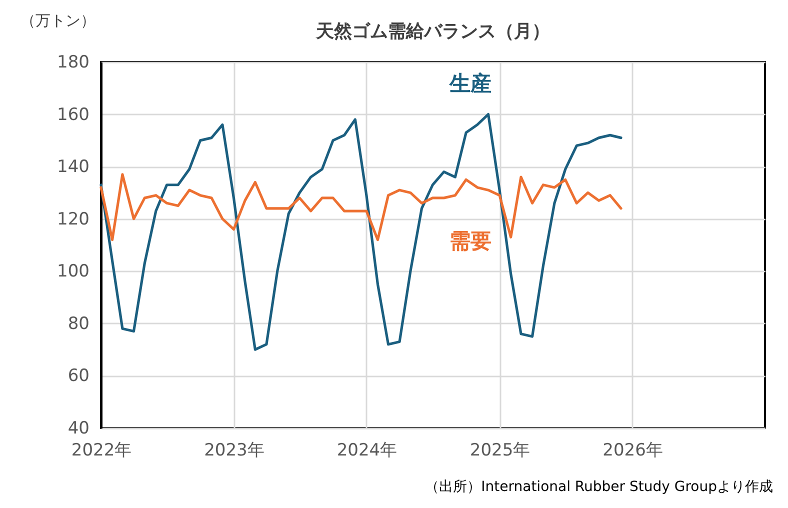 The image size is (788, 508). Describe the element at coordinates (79, 324) in the screenshot. I see `y-tick-label: 80` at that location.